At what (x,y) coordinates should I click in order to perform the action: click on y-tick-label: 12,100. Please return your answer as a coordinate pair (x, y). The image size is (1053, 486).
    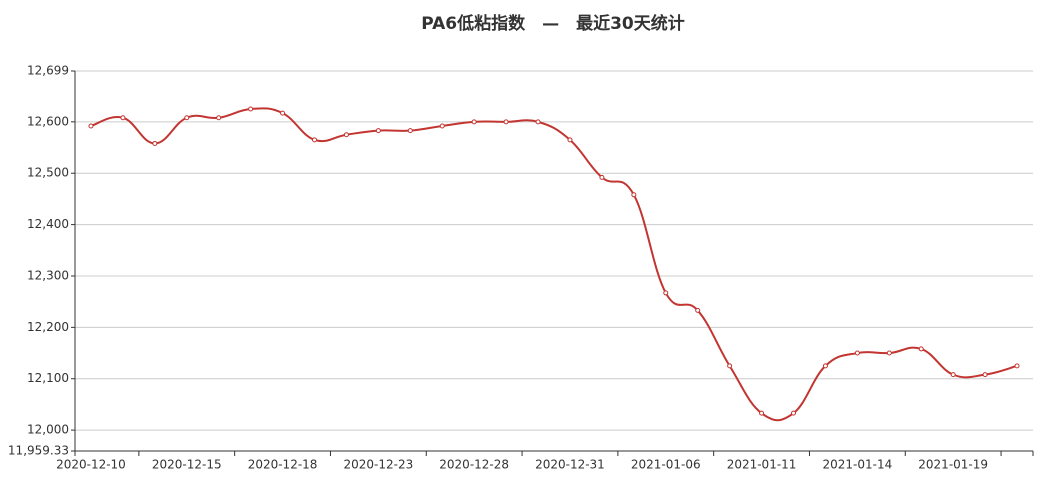
    Looking at the image, I should click on (48, 378).